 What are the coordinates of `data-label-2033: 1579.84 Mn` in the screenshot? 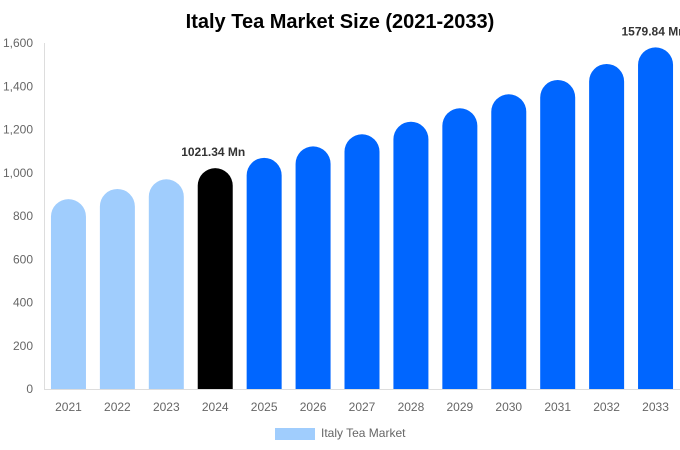 It's located at (651, 31).